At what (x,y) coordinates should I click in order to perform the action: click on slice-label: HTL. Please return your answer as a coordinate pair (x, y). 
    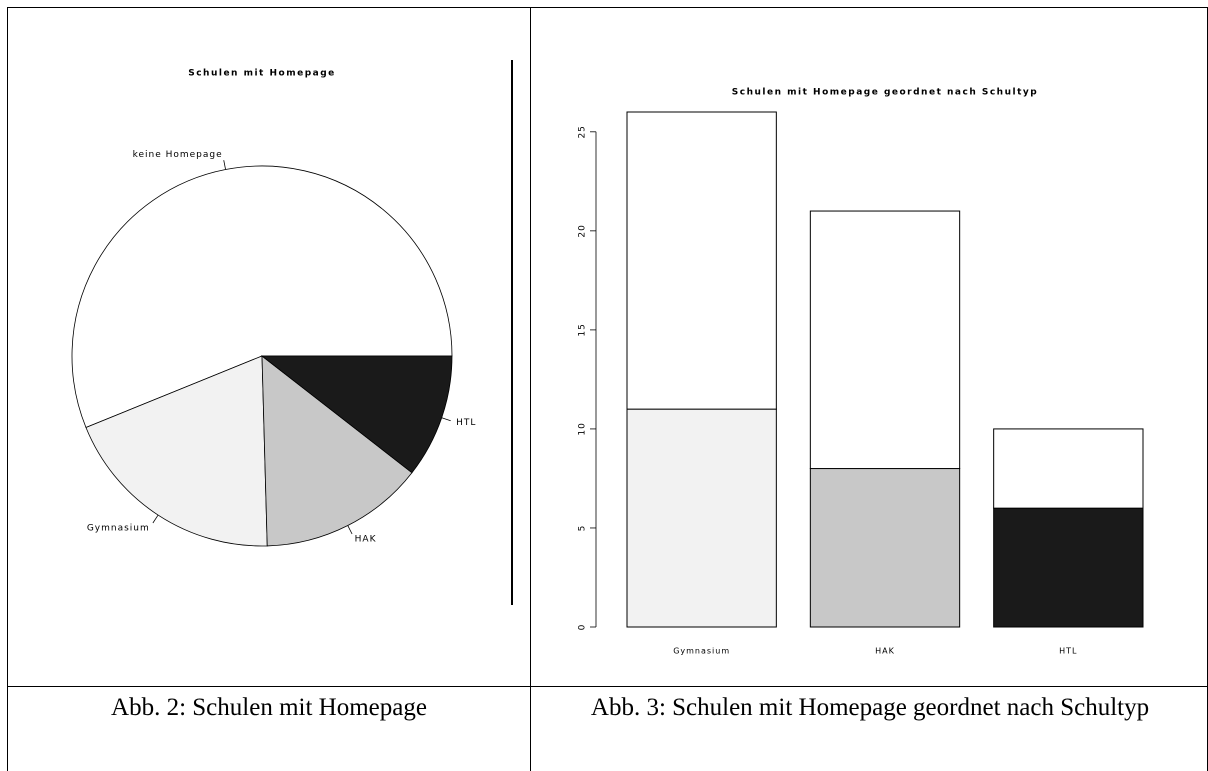
    Looking at the image, I should click on (466, 423).